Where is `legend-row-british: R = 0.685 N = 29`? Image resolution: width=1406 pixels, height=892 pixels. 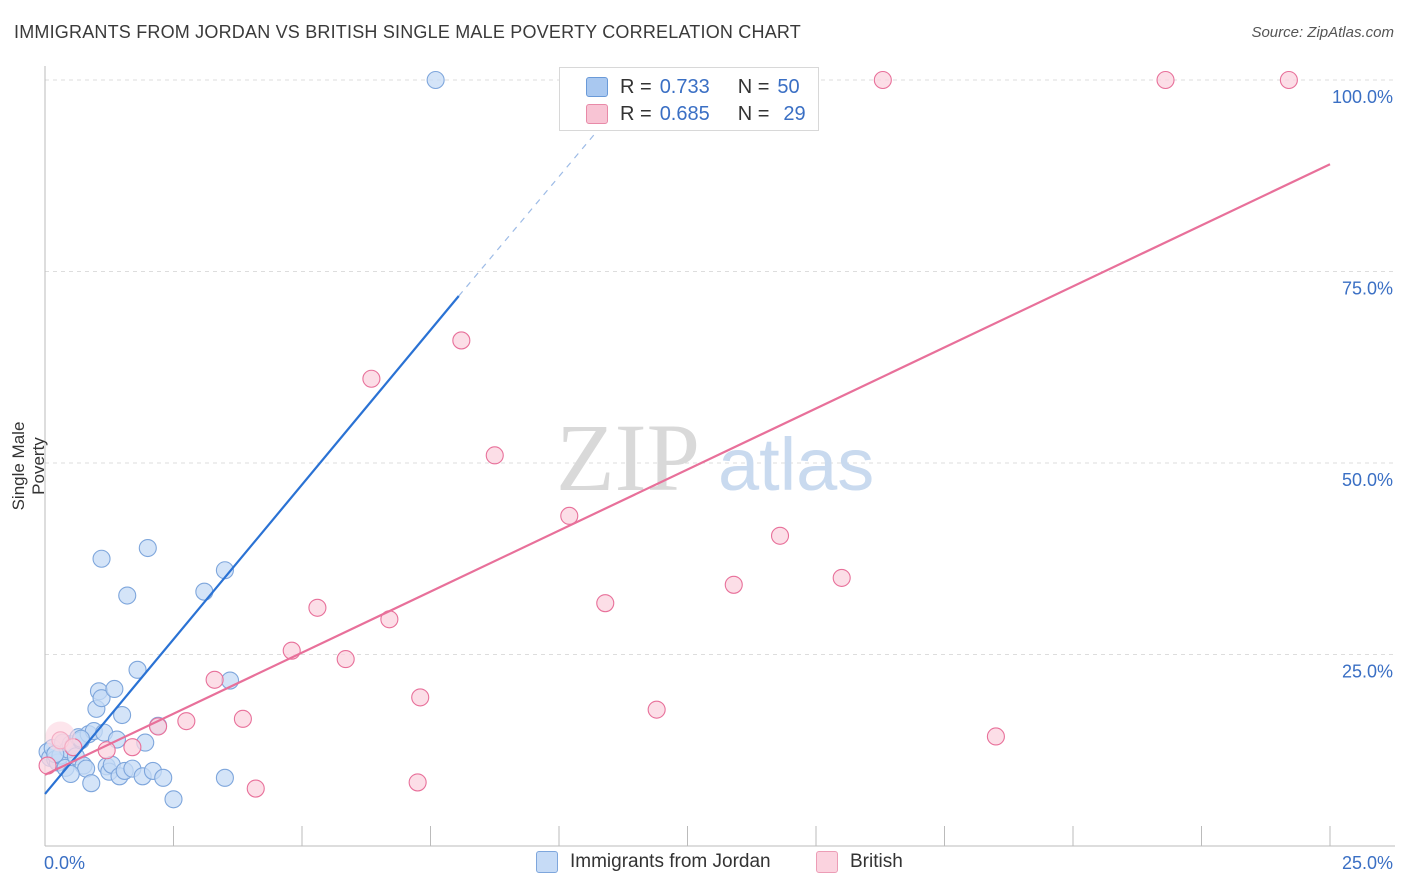 legend-row-british: R = 0.685 N = 29 is located at coordinates (696, 114).